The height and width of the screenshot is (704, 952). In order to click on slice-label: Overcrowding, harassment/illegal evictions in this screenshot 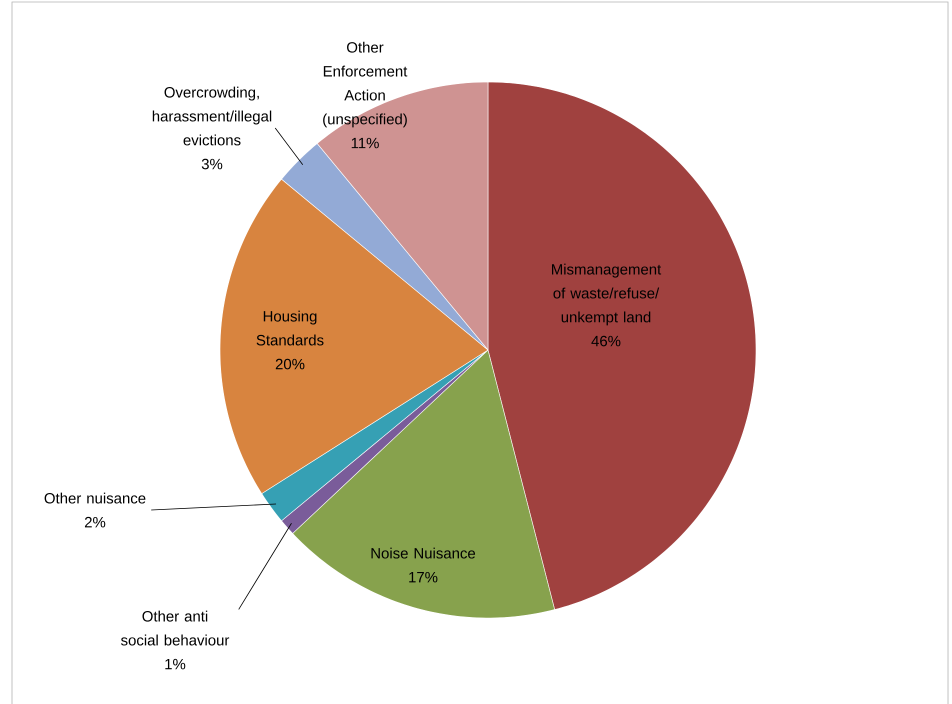, I will do `click(212, 116)`.